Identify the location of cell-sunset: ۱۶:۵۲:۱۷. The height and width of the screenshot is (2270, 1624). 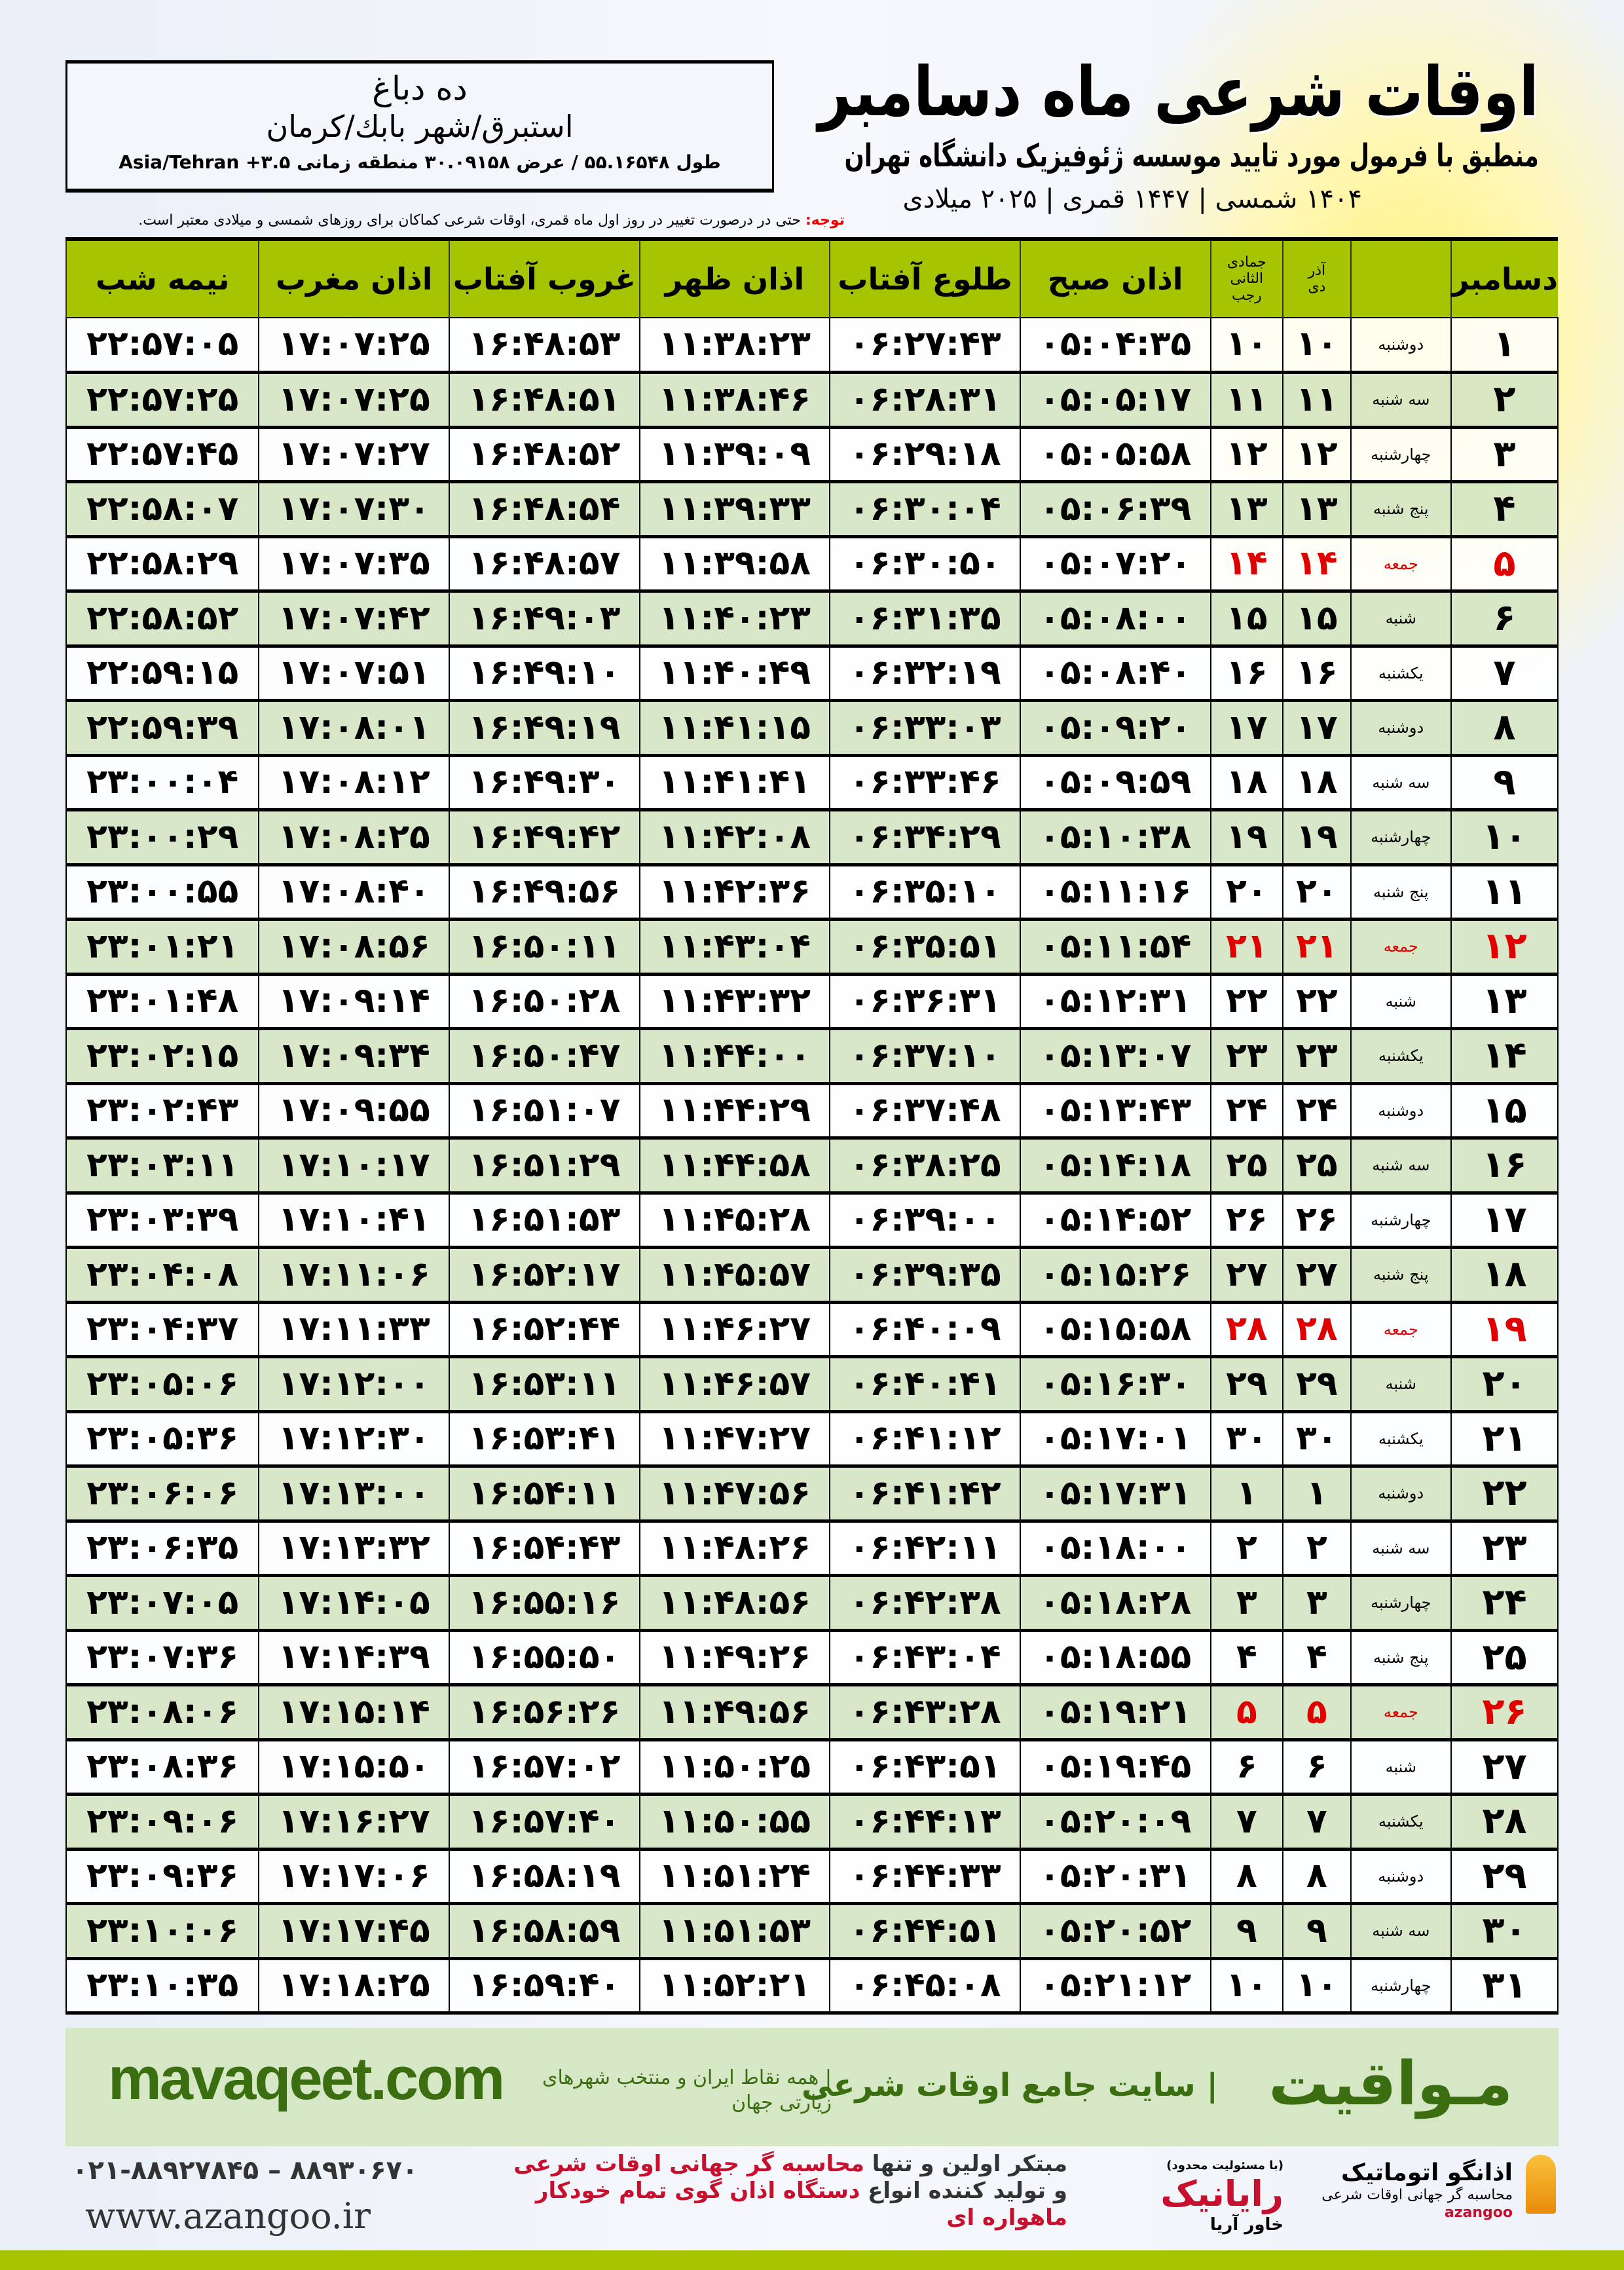
(544, 1275).